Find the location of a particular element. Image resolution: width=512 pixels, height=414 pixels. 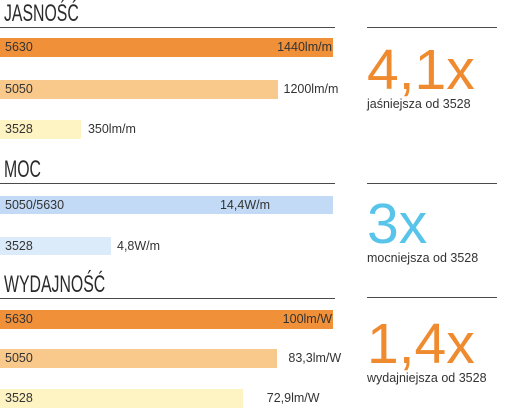

efficiency-bar-row-5050: 5050 83,3lm/W is located at coordinates (256, 358).